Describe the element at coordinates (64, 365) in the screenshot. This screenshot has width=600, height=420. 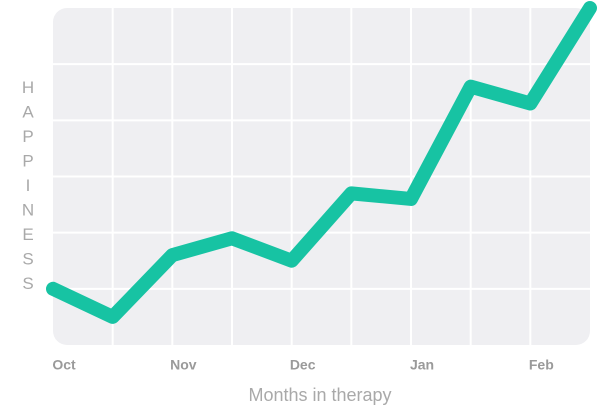
I see `x-tick-label: Oct` at that location.